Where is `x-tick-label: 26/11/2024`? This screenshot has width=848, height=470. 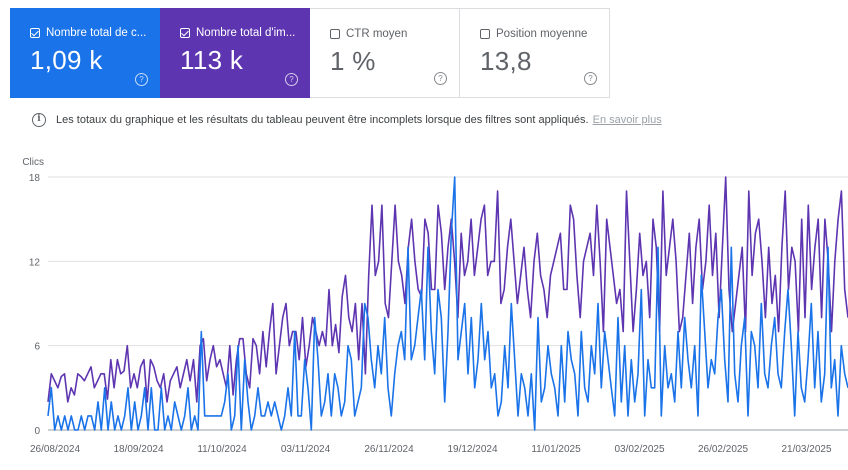
x-tick-label: 26/11/2024 is located at coordinates (389, 449).